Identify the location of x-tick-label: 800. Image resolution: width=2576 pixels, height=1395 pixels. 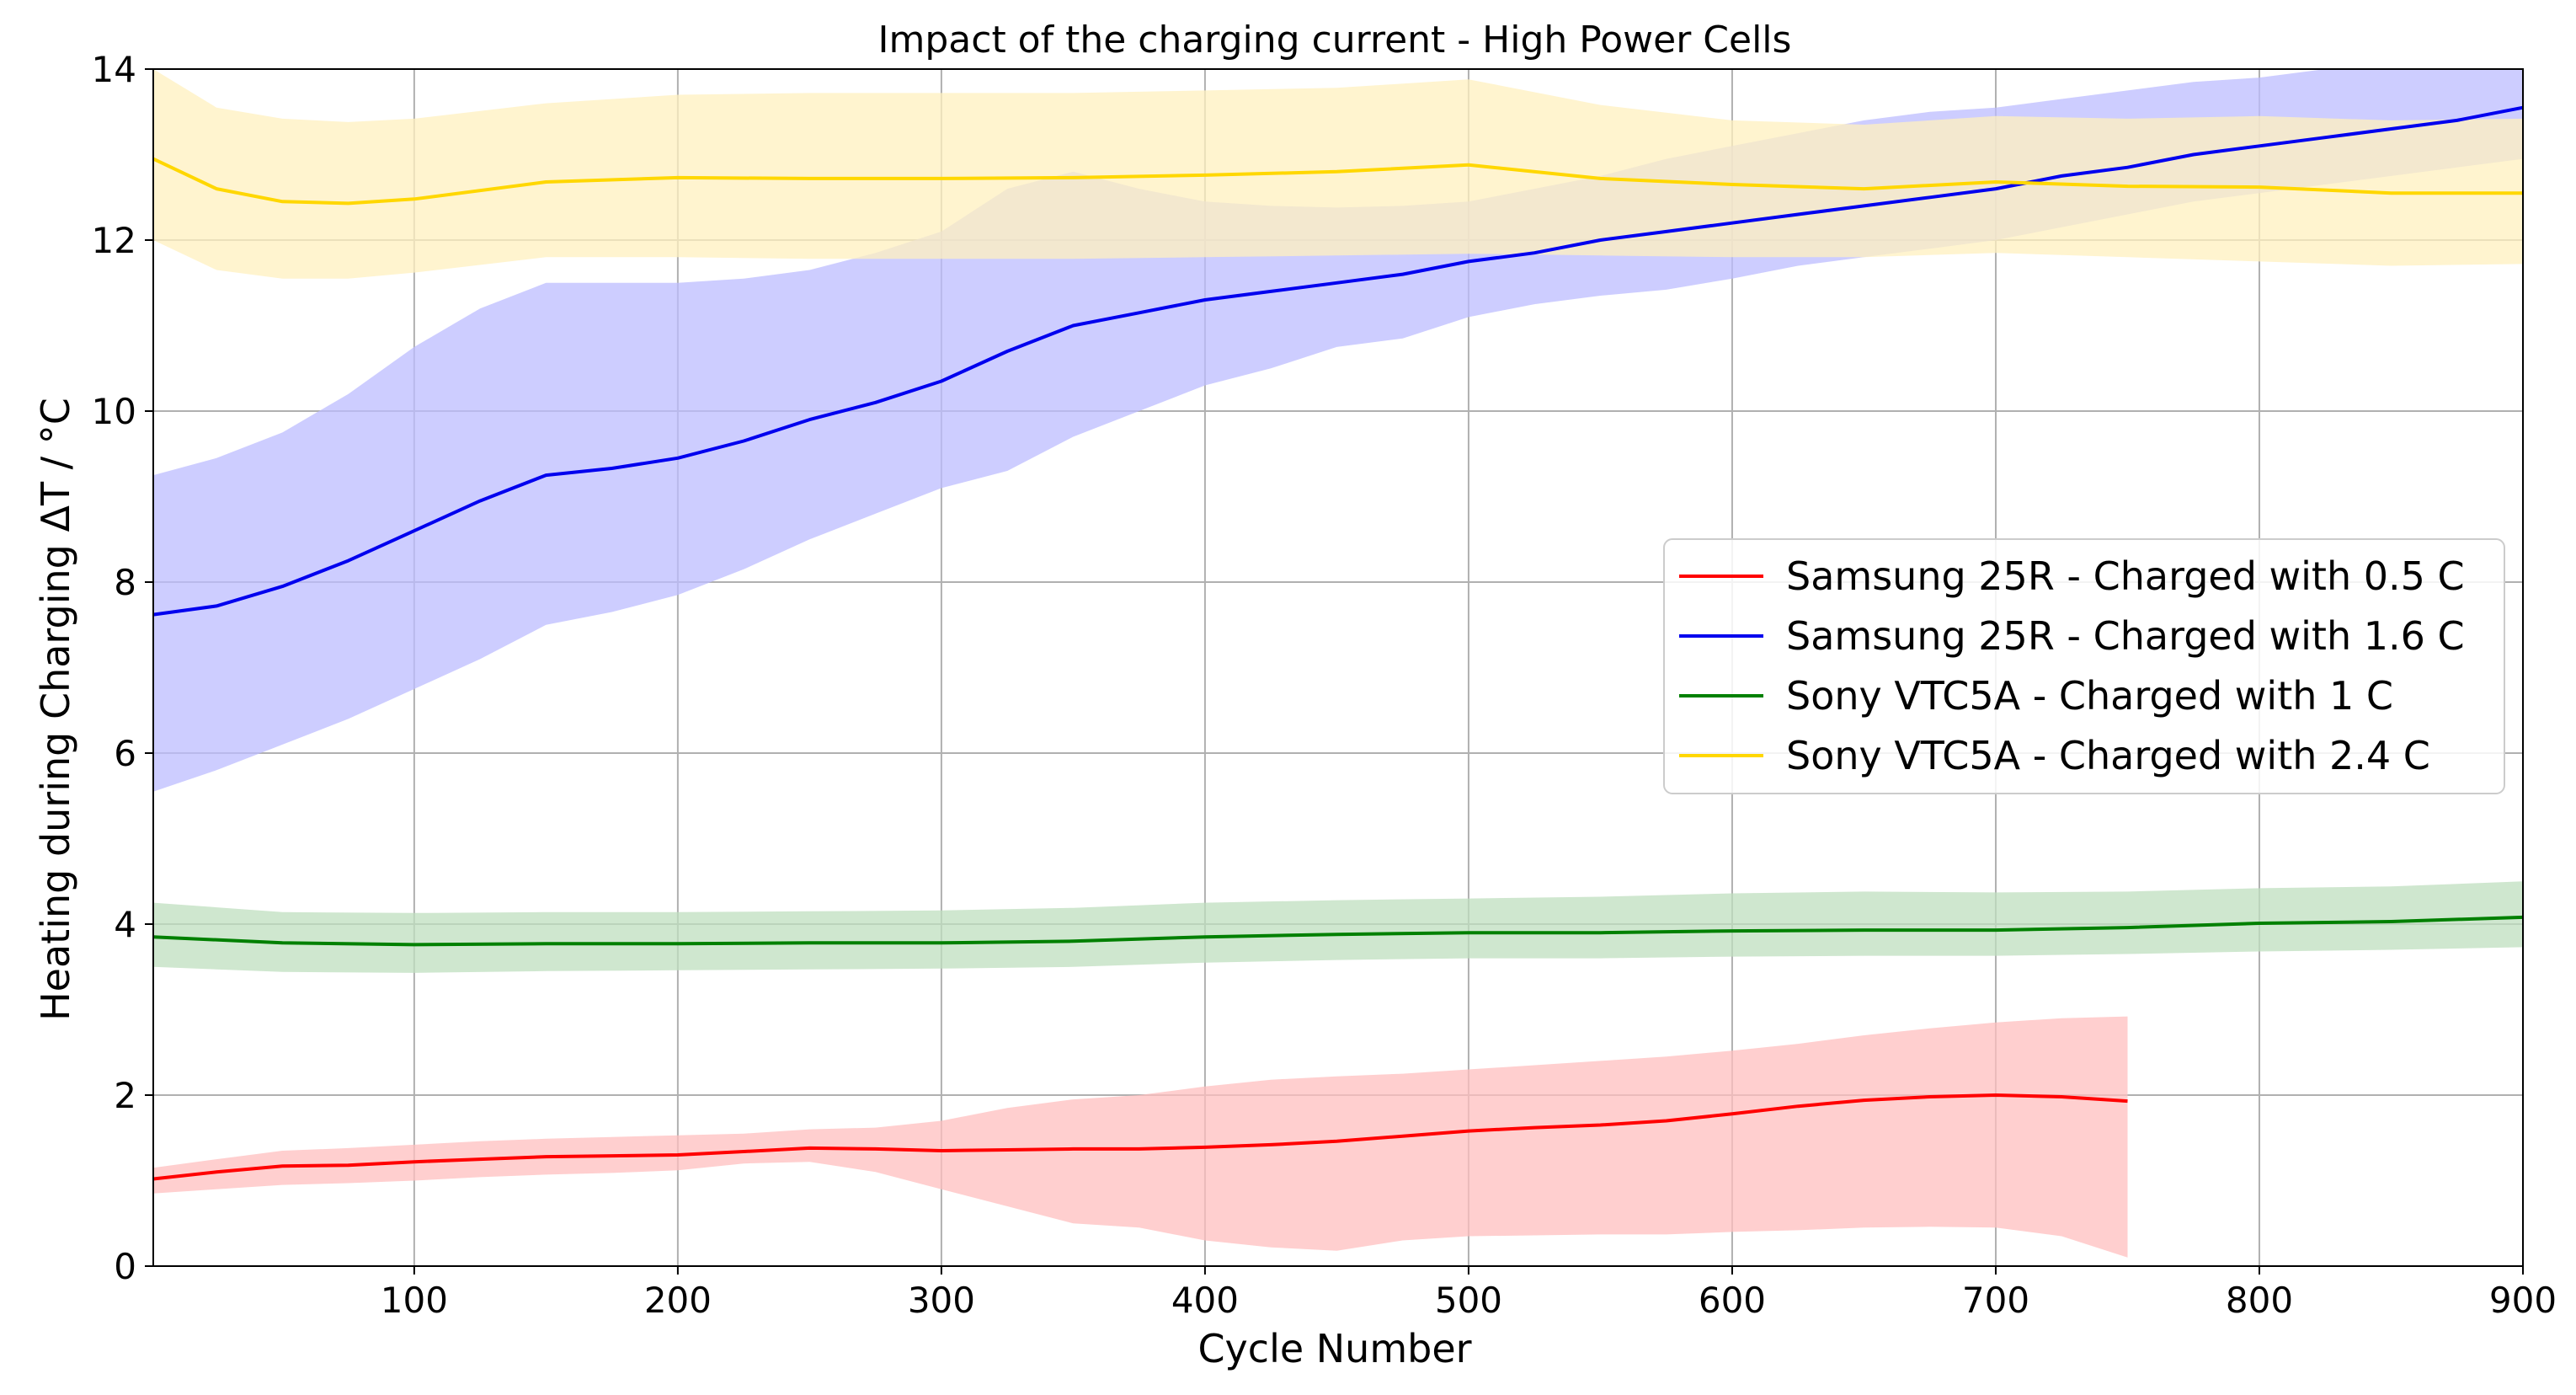
(2259, 1300).